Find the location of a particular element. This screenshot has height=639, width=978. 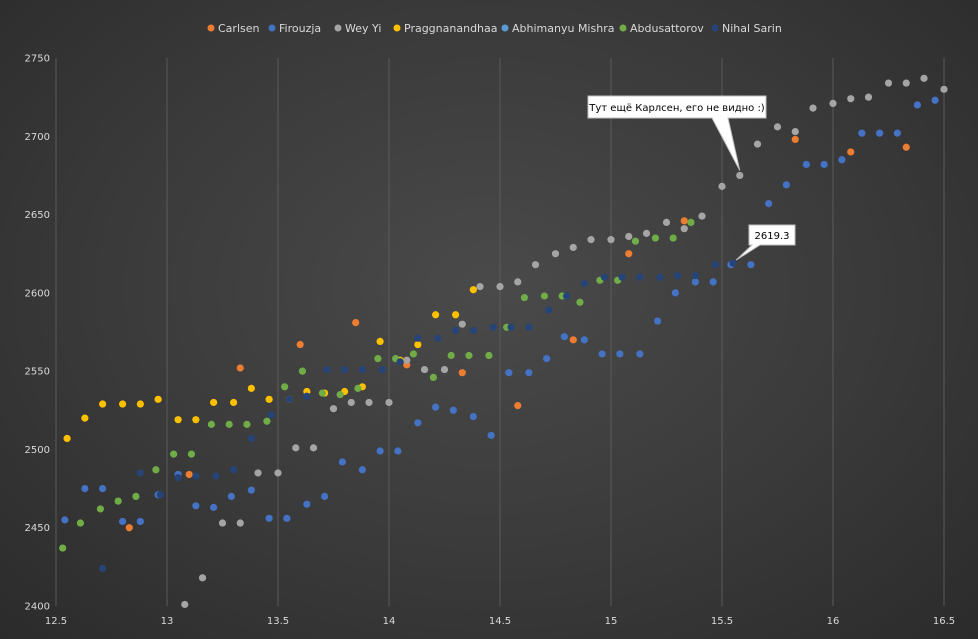

legend-item: Carlsen is located at coordinates (233, 28).